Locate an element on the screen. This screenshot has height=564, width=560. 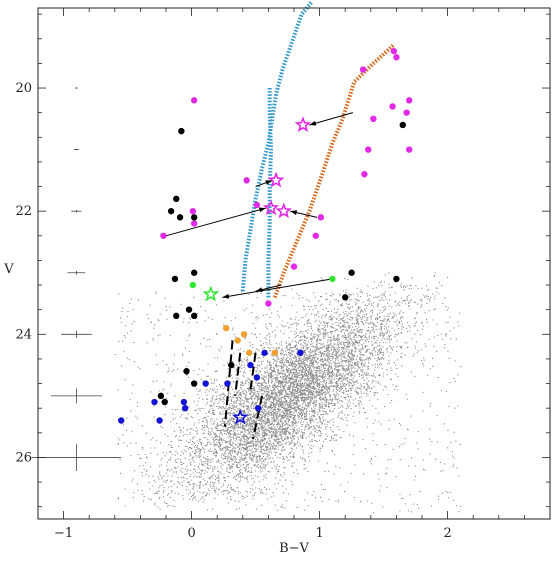
isochrones is located at coordinates (318, 149).